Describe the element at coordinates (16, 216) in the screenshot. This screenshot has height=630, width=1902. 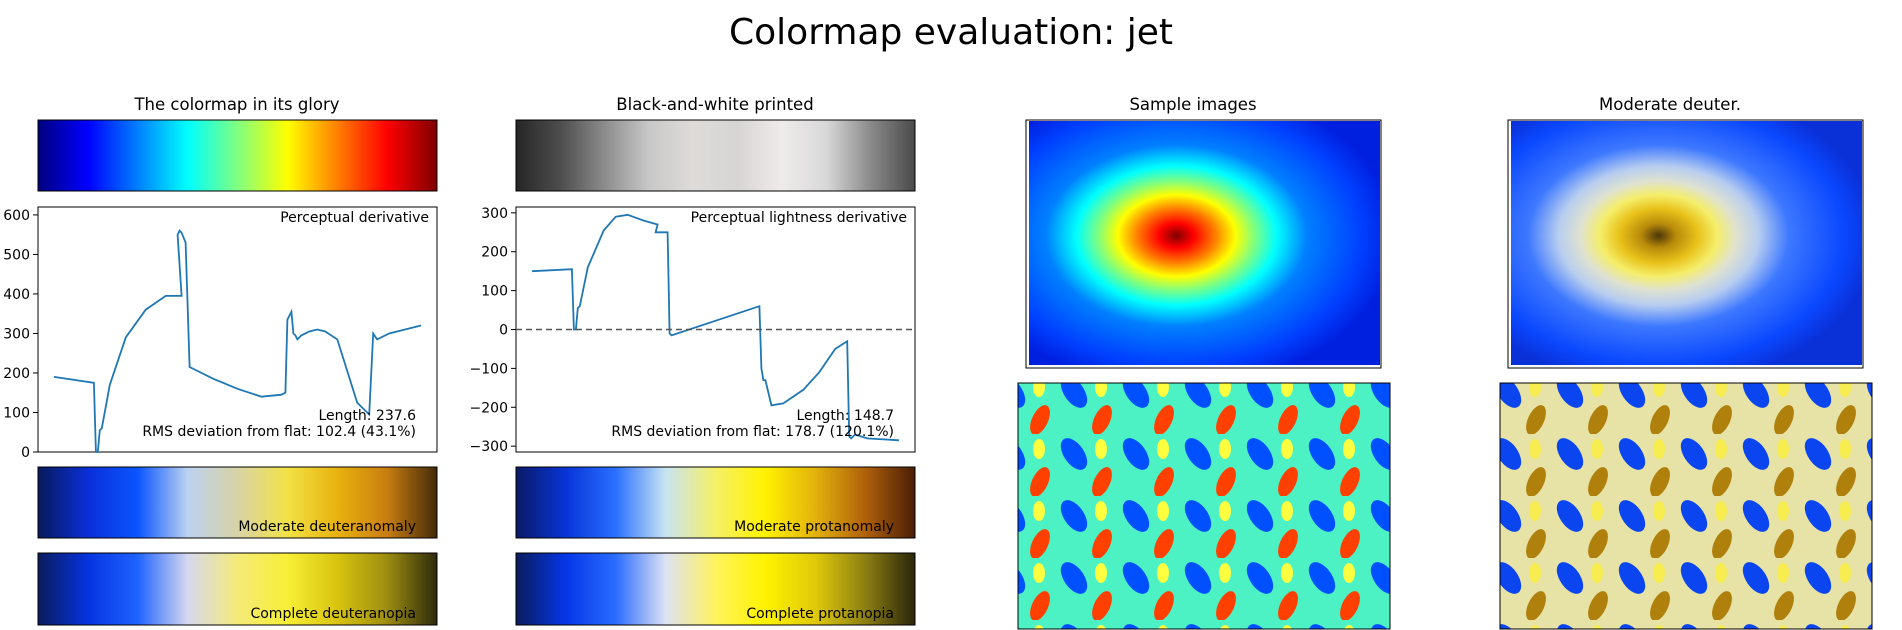
I see `y-tick-label: 600` at that location.